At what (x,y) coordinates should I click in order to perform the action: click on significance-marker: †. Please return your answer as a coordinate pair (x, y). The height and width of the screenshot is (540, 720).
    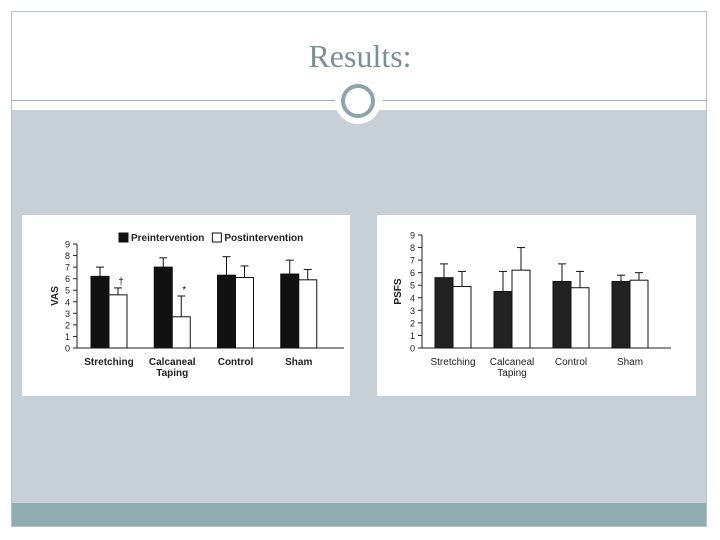
    Looking at the image, I should click on (121, 282).